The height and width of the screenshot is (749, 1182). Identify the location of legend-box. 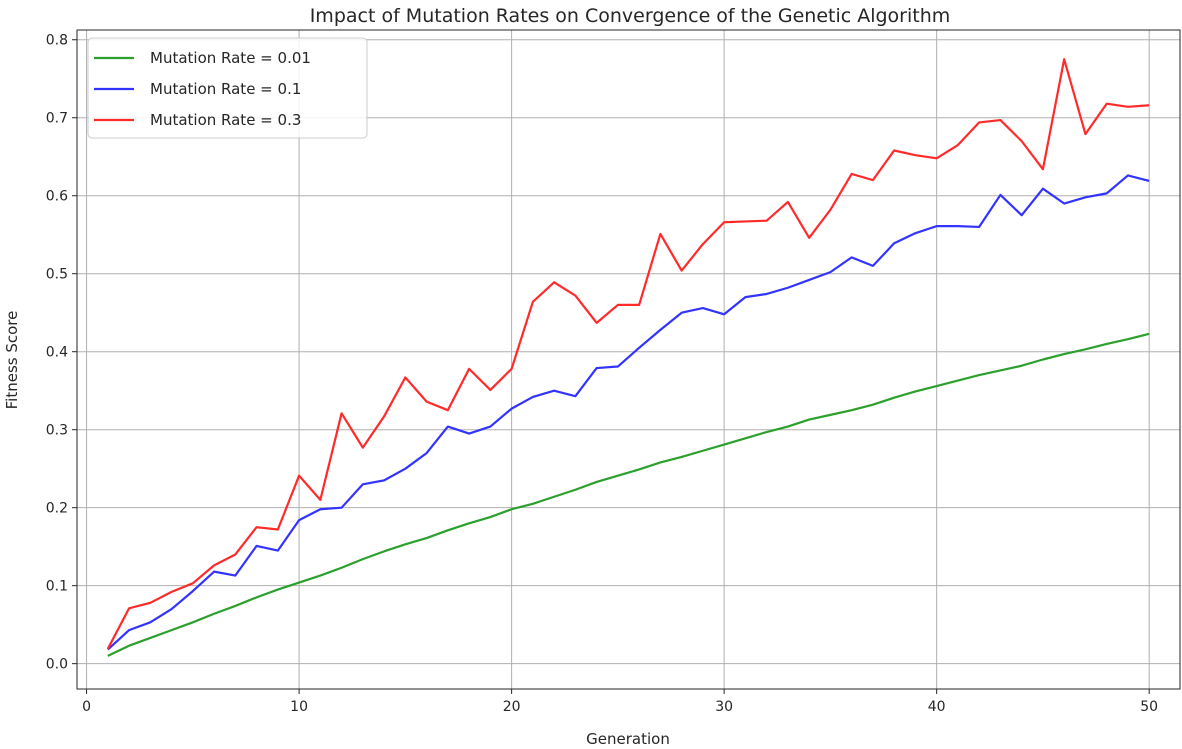
(227, 88).